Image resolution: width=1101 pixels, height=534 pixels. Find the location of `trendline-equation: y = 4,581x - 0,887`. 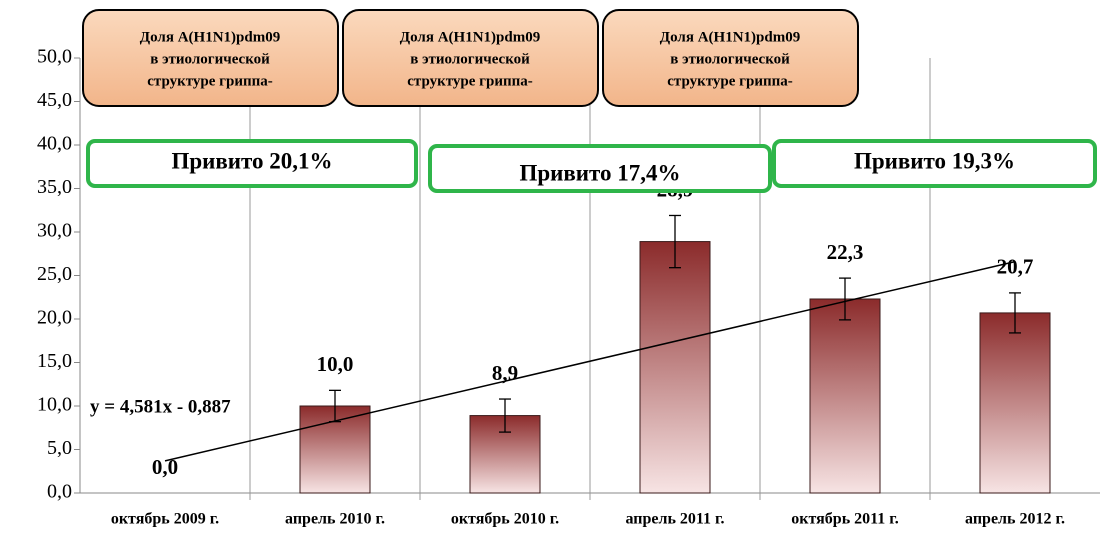

trendline-equation: y = 4,581x - 0,887 is located at coordinates (160, 406).